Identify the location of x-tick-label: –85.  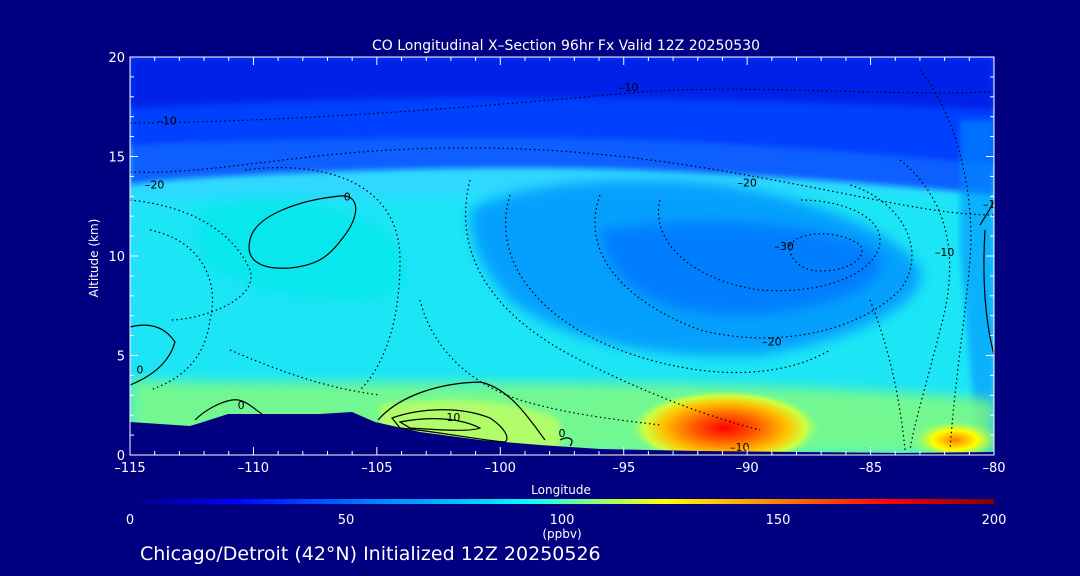
(870, 468).